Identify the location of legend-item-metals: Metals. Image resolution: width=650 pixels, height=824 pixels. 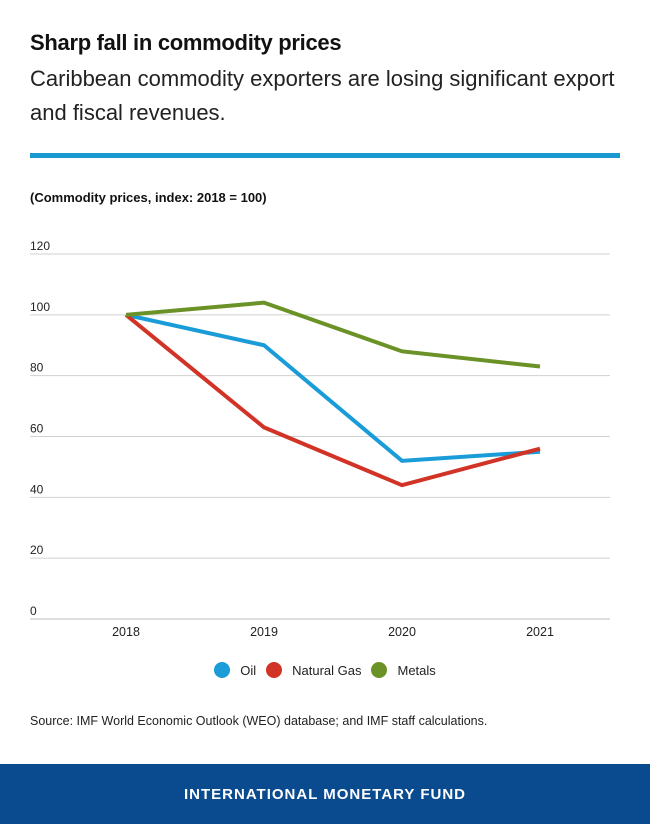
(403, 670).